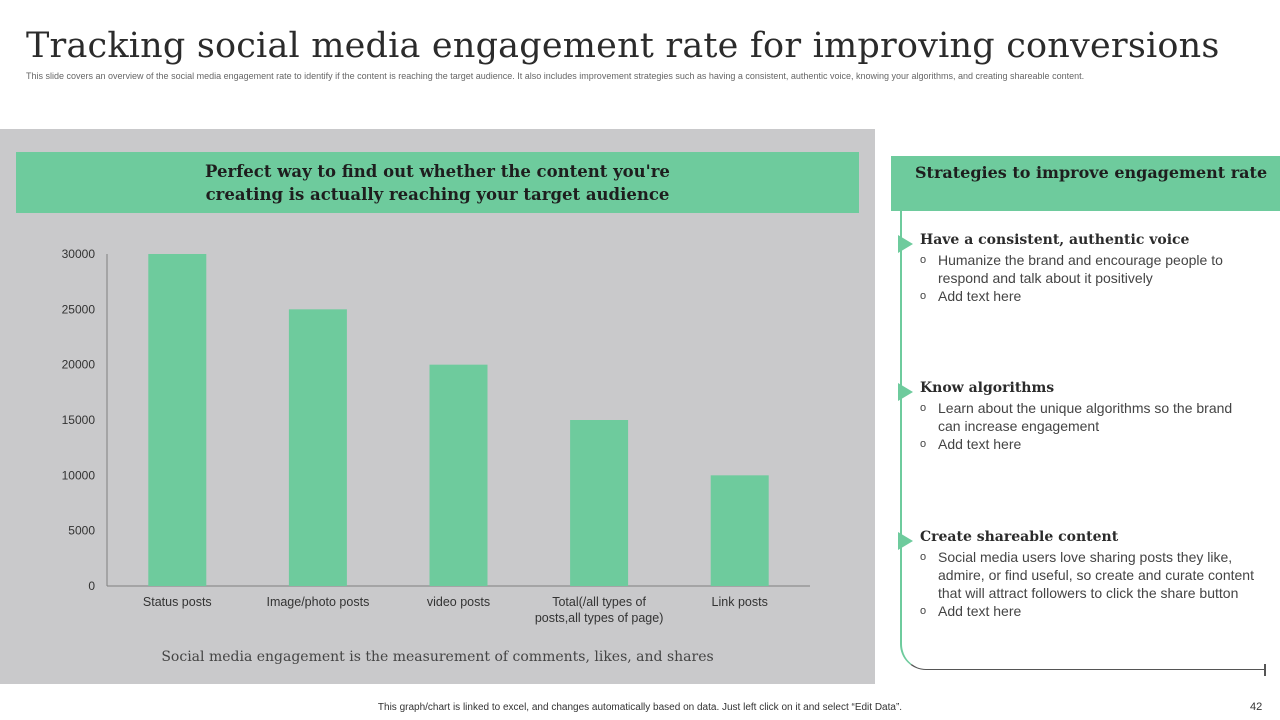  Describe the element at coordinates (79, 309) in the screenshot. I see `y-tick-label: 25000` at that location.